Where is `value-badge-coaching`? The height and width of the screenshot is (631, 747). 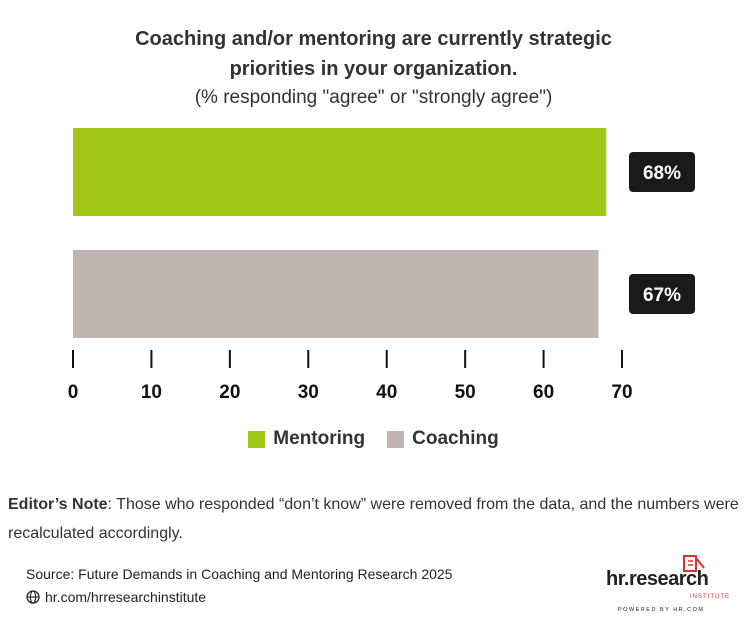
value-badge-coaching is located at coordinates (662, 294).